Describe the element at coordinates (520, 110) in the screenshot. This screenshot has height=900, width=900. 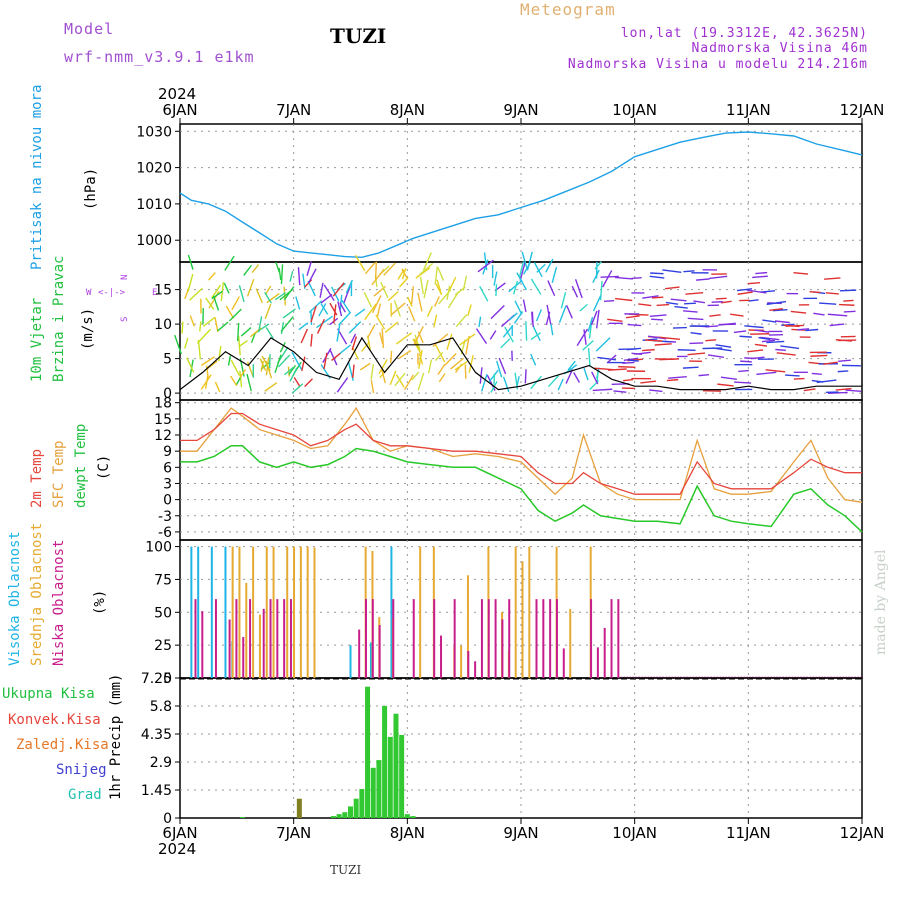
I see `x-tick-label-top: 9JAN` at that location.